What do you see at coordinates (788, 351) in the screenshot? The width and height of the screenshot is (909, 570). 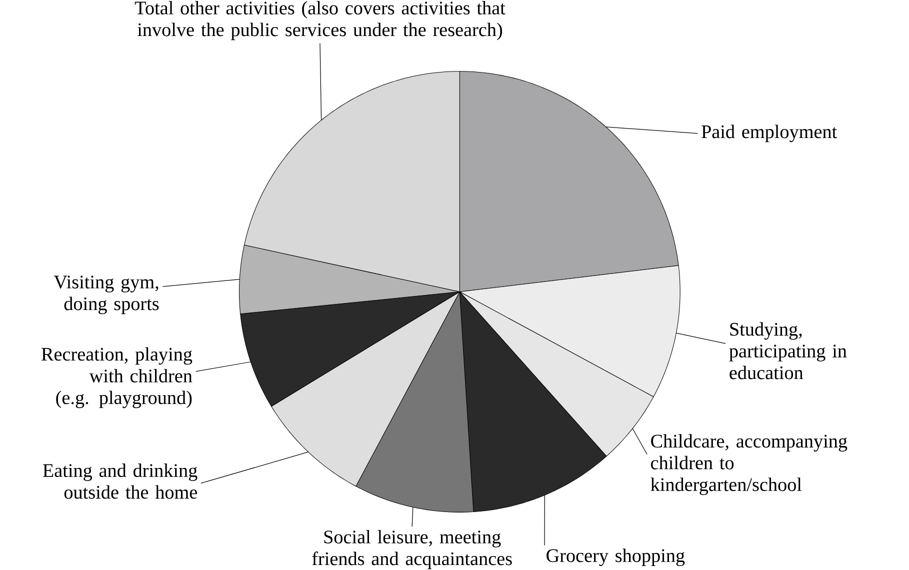 I see `slice-label: Studying, participating in education` at bounding box center [788, 351].